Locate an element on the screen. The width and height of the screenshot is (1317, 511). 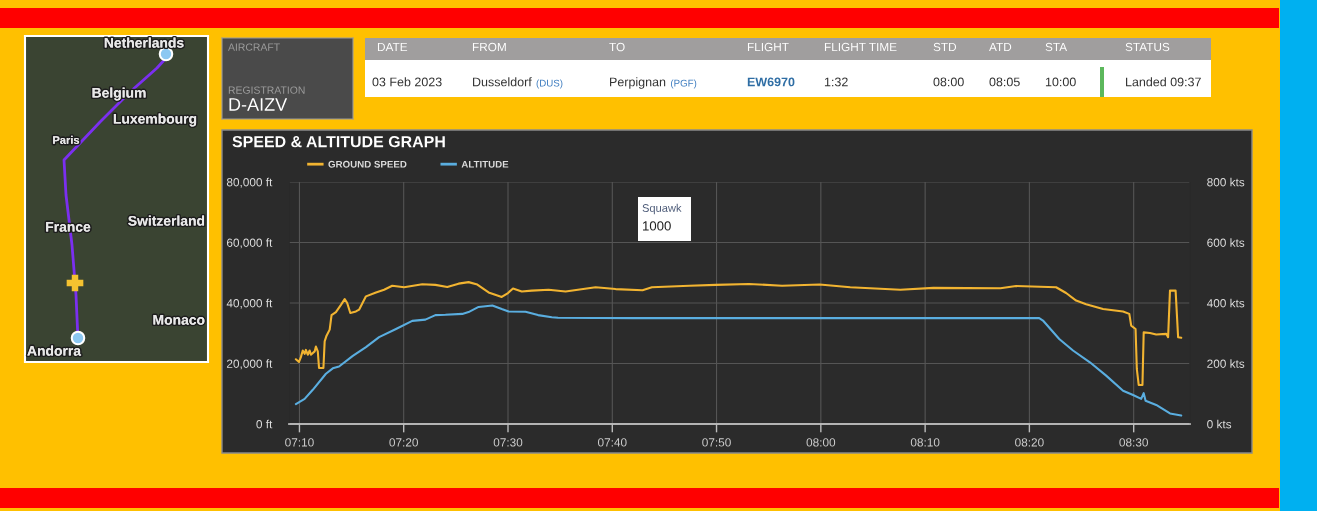
y-tick-label: 60,000 ft is located at coordinates (249, 243).